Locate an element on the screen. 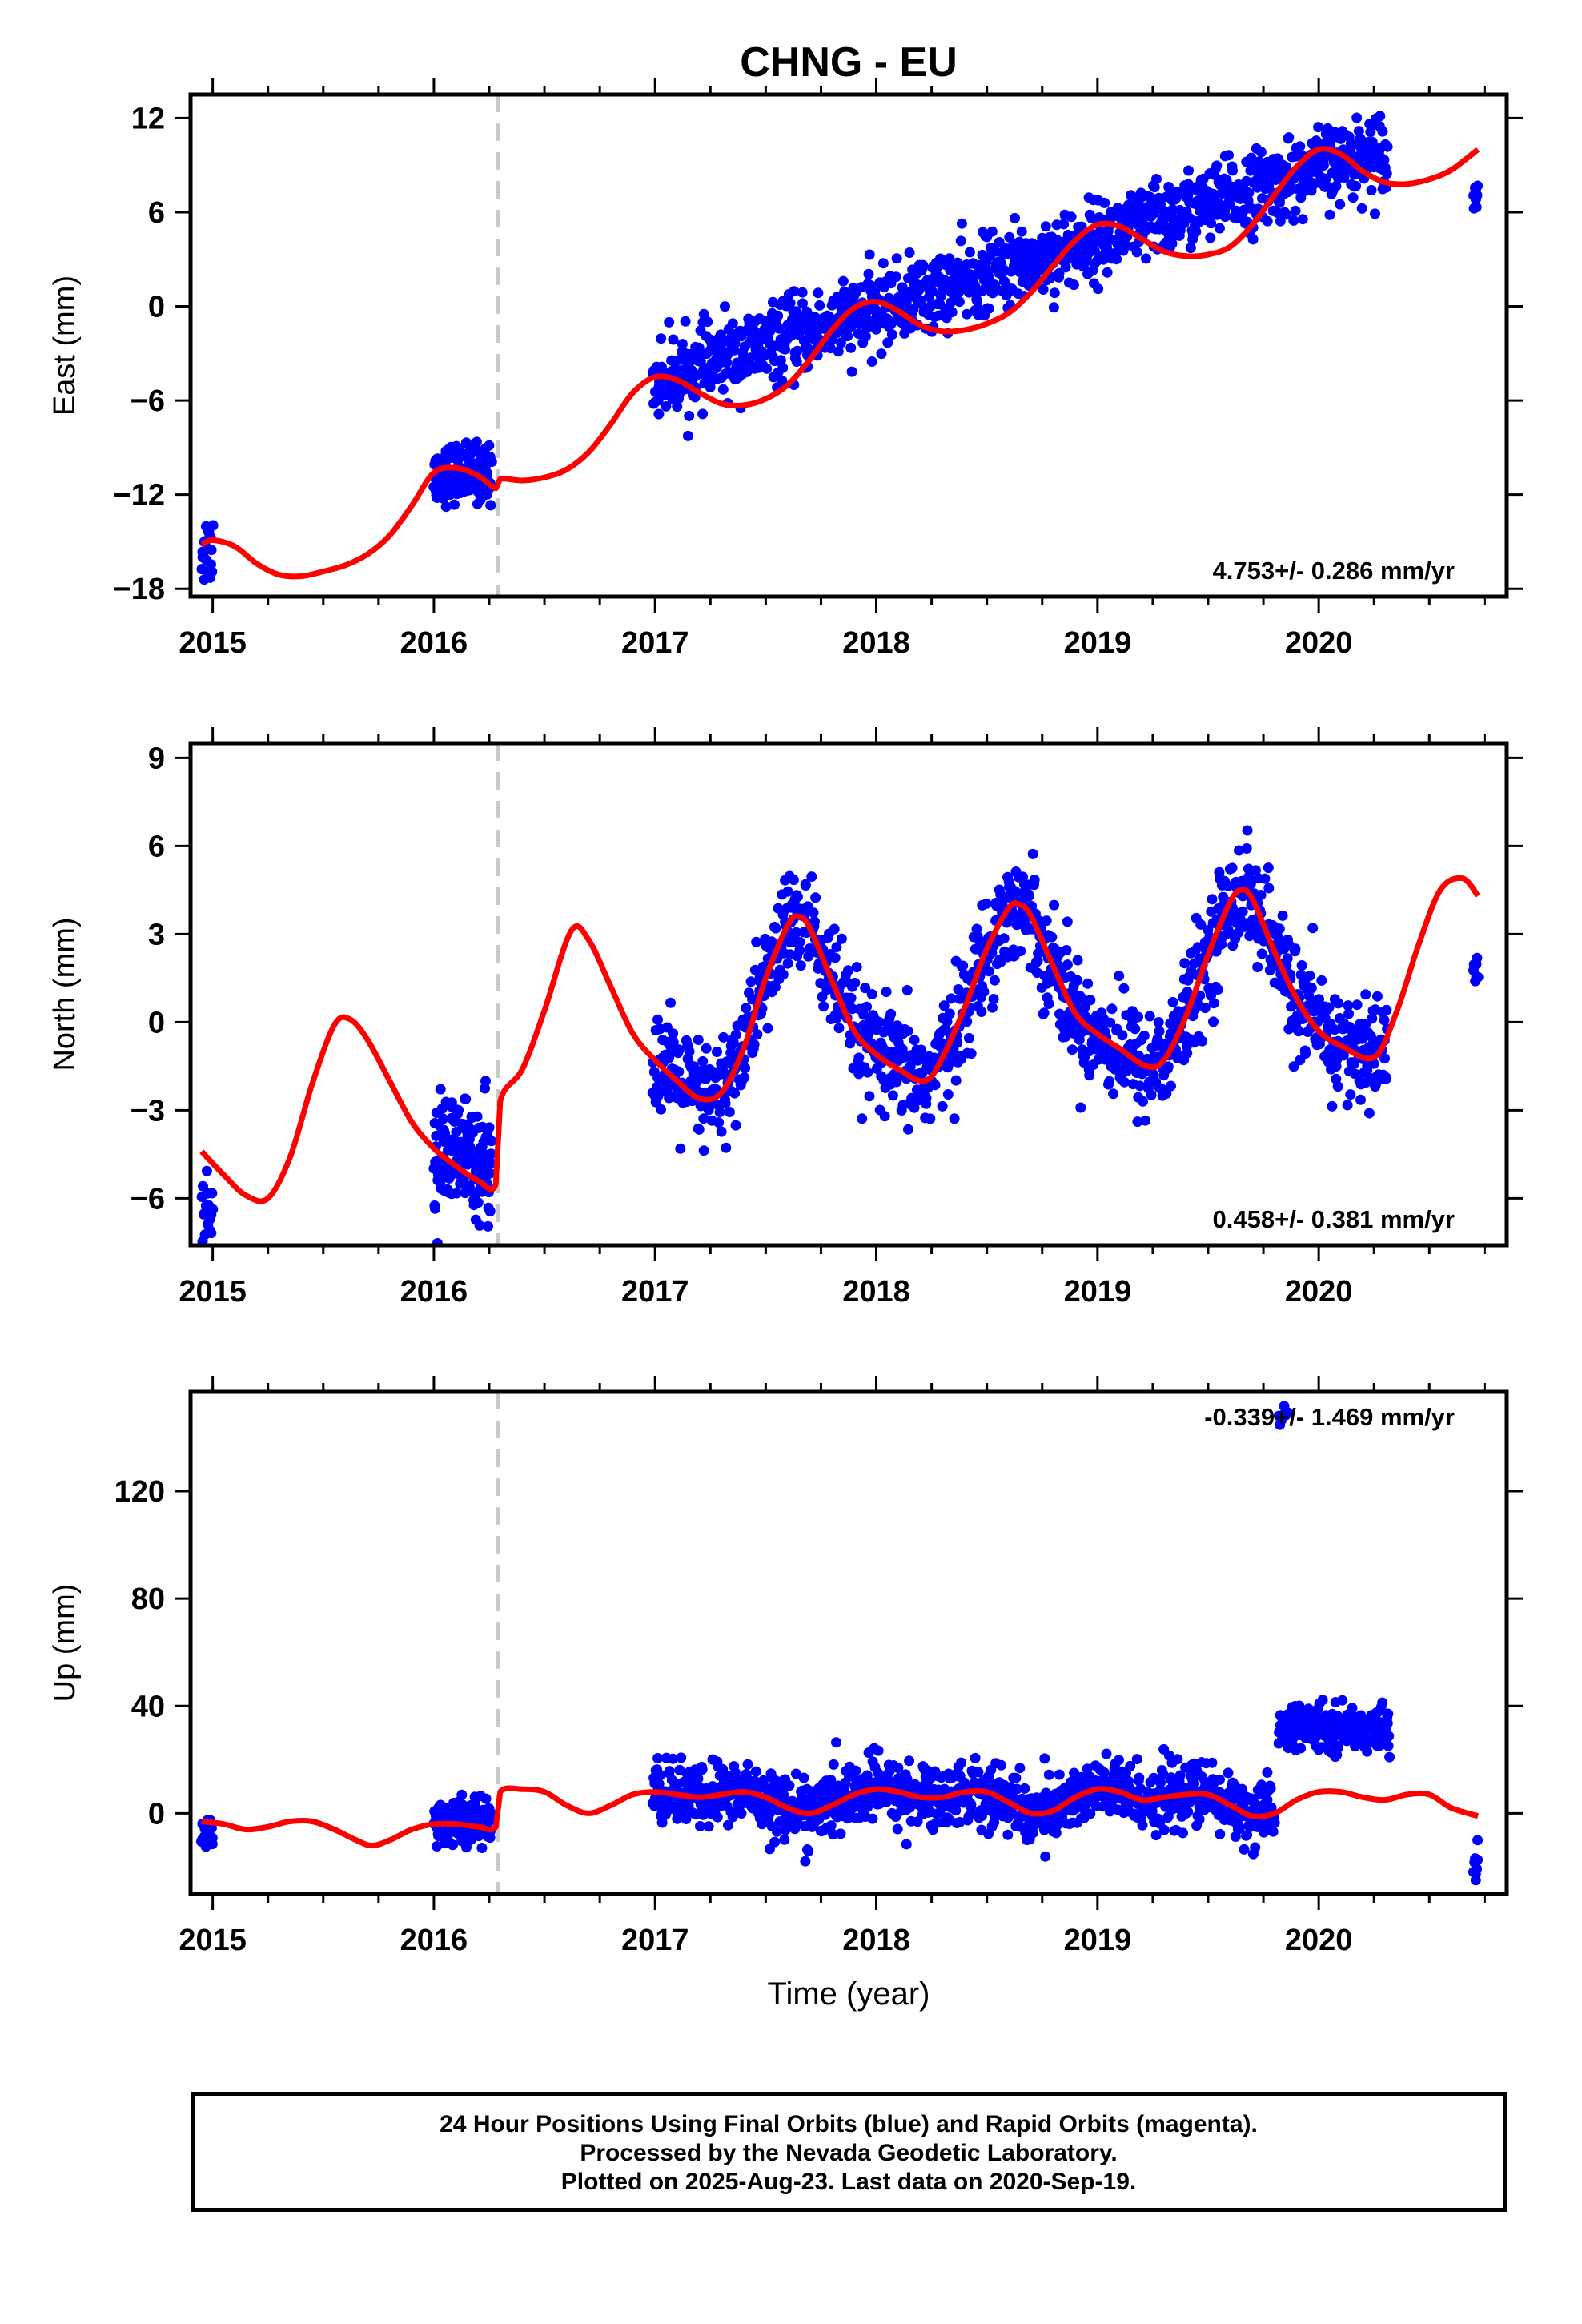 The height and width of the screenshot is (2324, 1582). y-tick-label: −6 is located at coordinates (147, 401).